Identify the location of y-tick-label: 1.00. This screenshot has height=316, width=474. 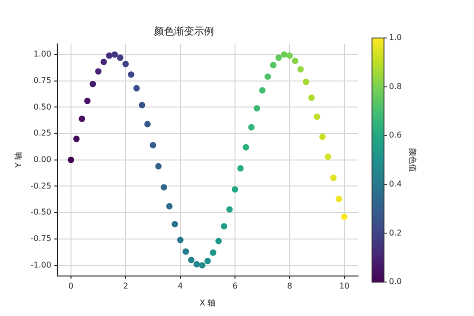
(42, 54).